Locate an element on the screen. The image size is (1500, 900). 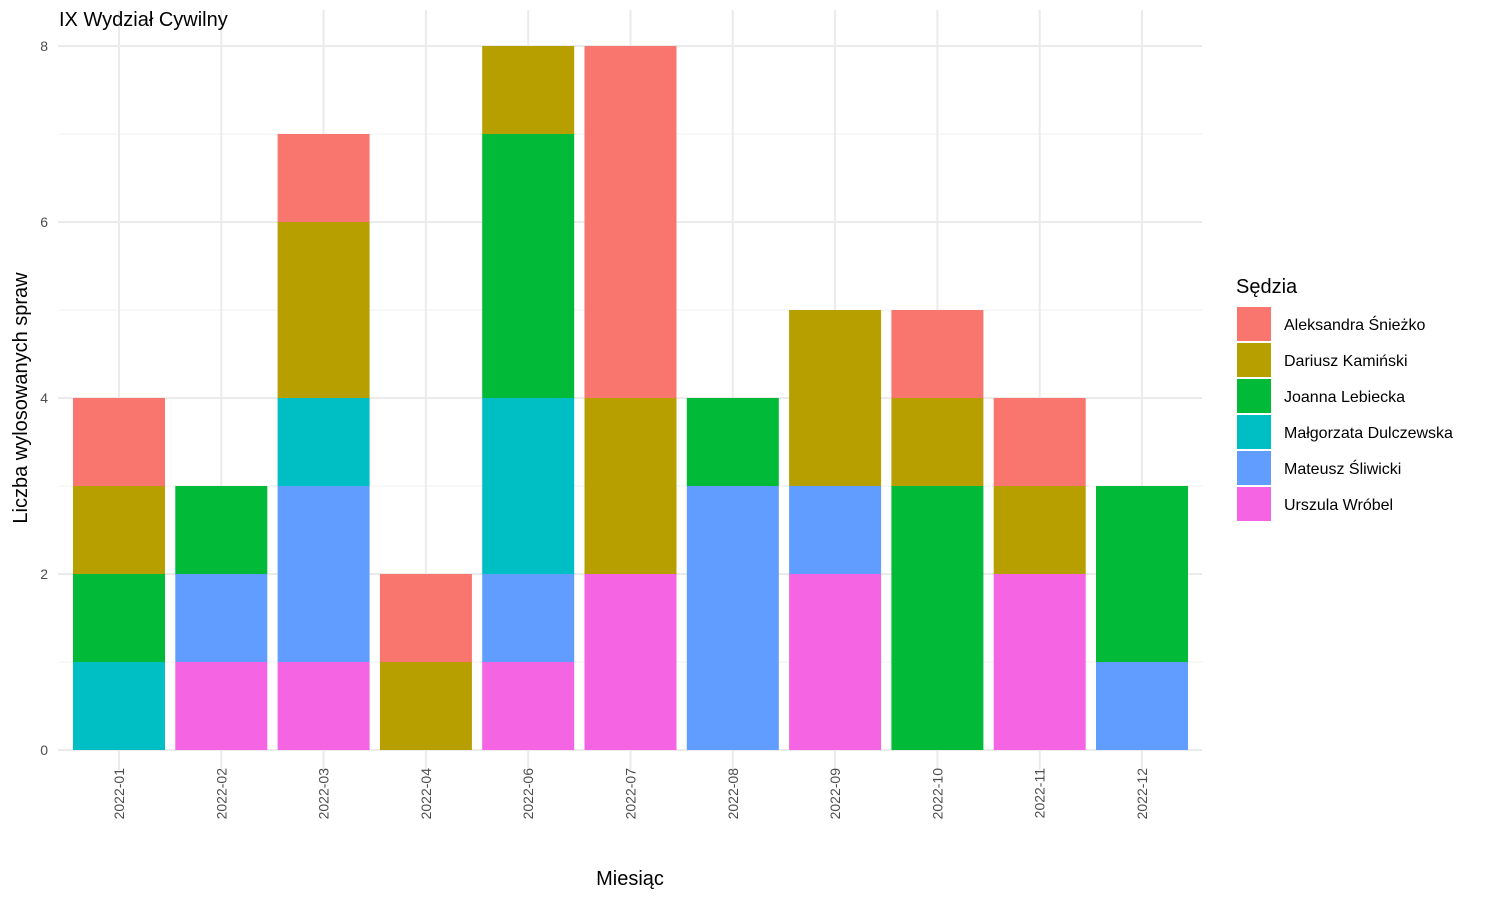
x-tick-label: 2022-06 is located at coordinates (528, 794).